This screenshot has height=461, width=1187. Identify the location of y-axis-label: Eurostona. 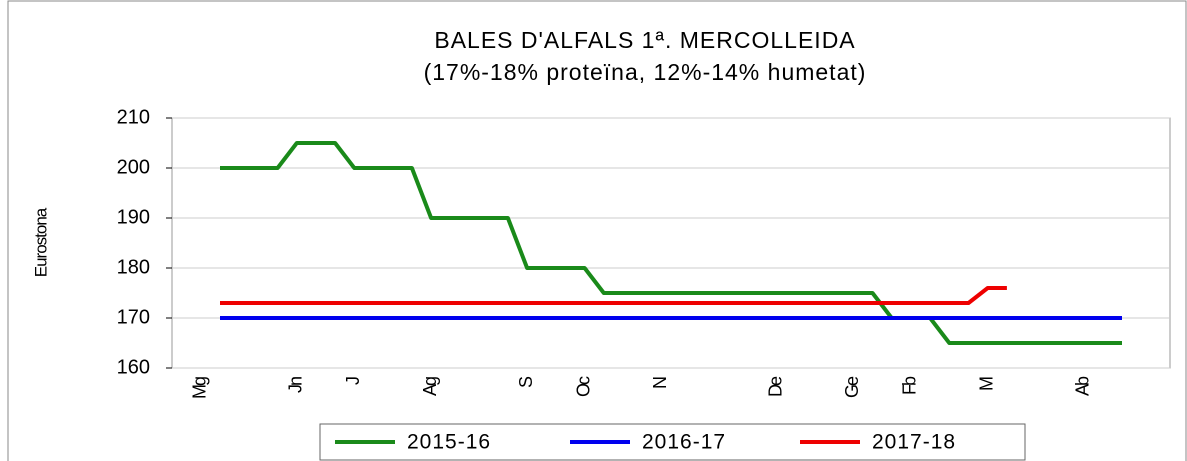
(40, 242).